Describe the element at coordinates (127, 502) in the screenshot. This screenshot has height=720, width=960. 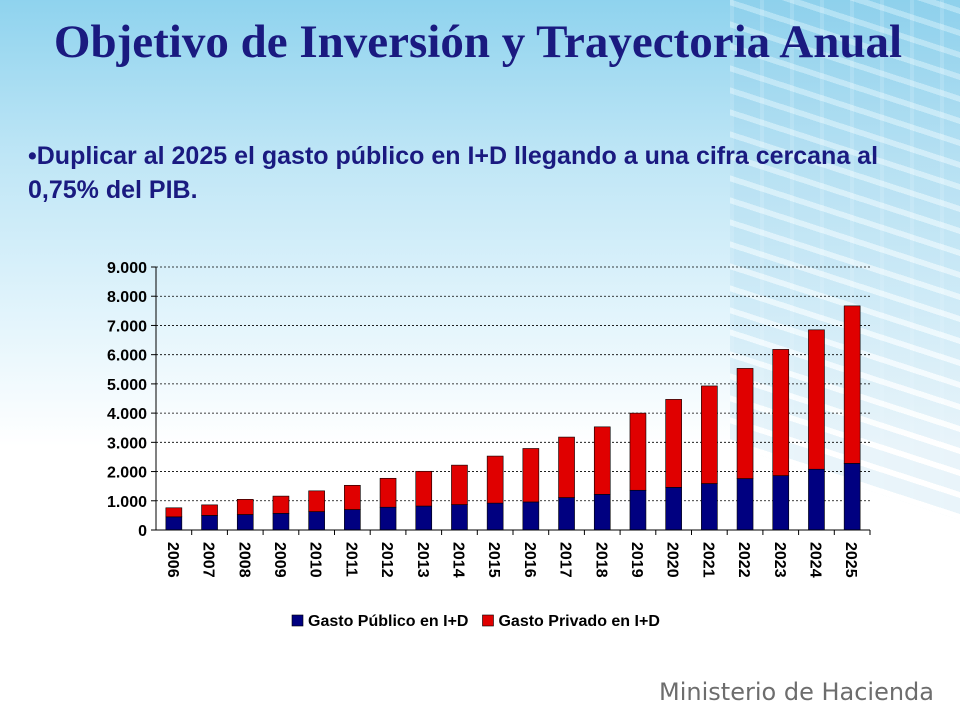
I see `y-tick-label: 1.000` at that location.